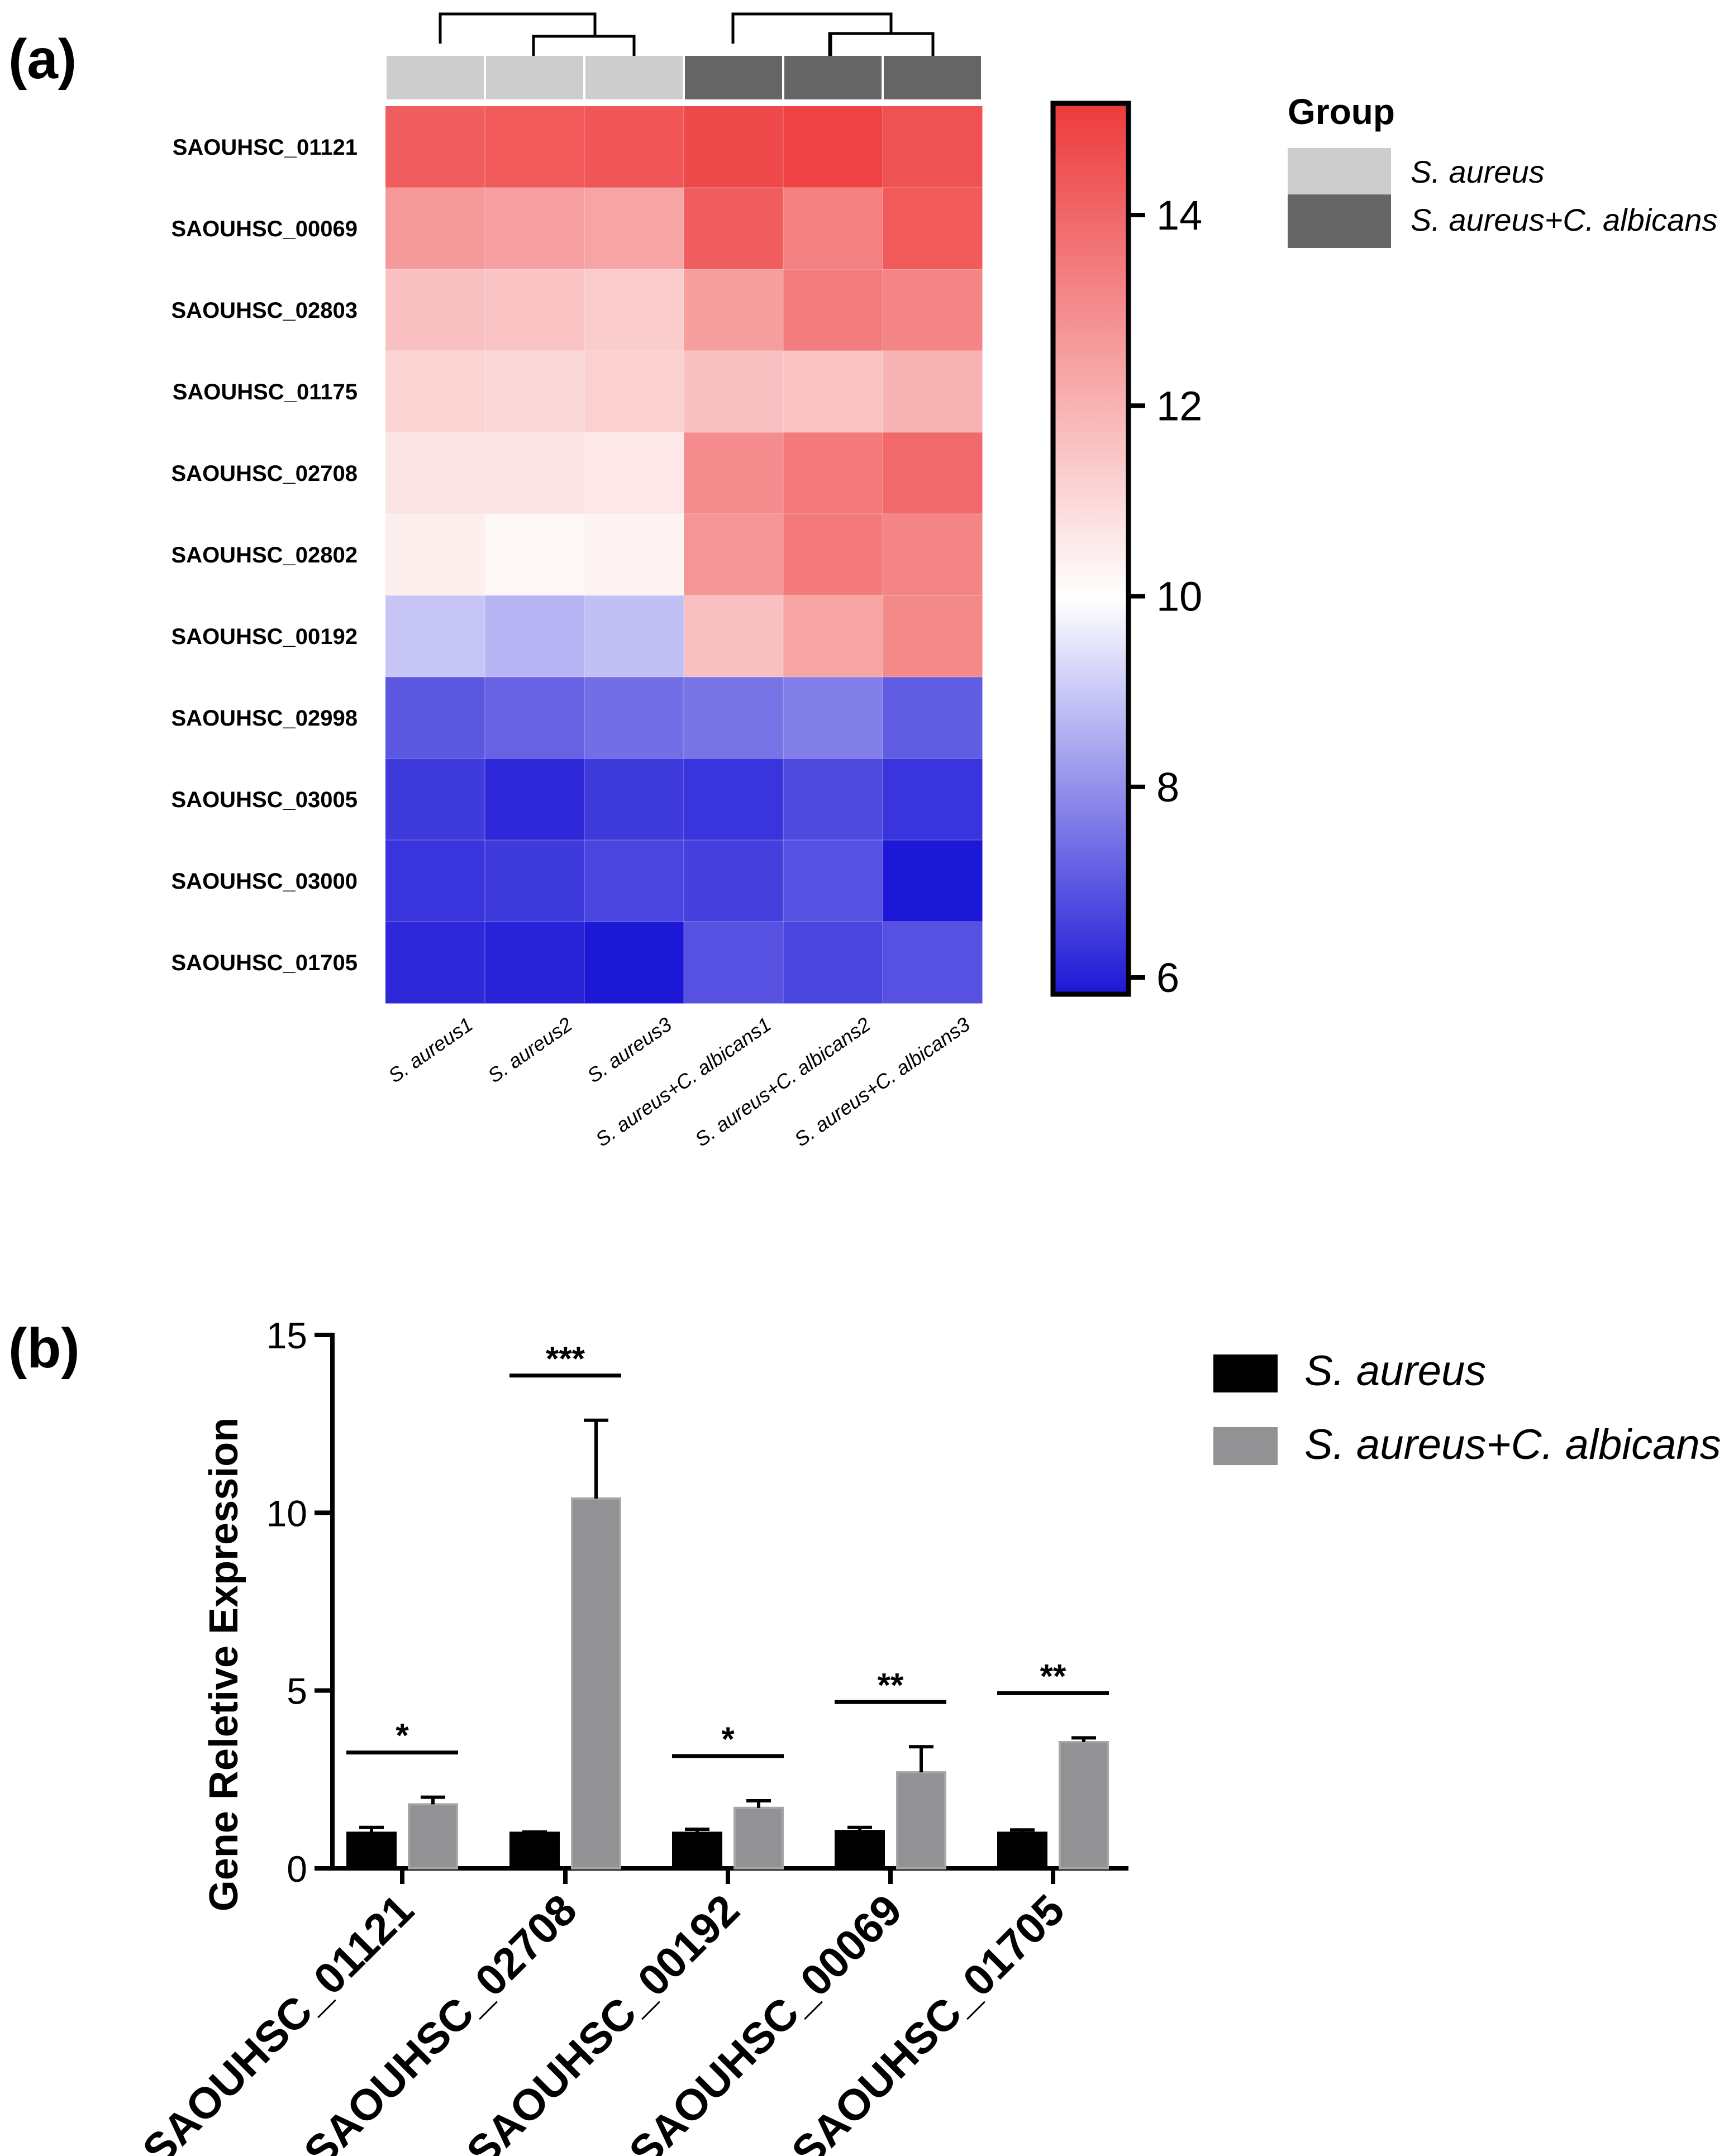 This screenshot has width=1729, height=2156. I want to click on colorbar-tick-label: 6, so click(1167, 978).